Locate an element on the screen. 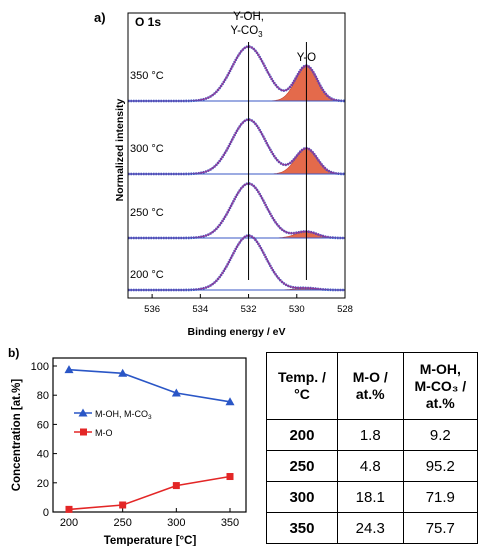  annotation-y-co3-sub: 3 is located at coordinates (260, 34).